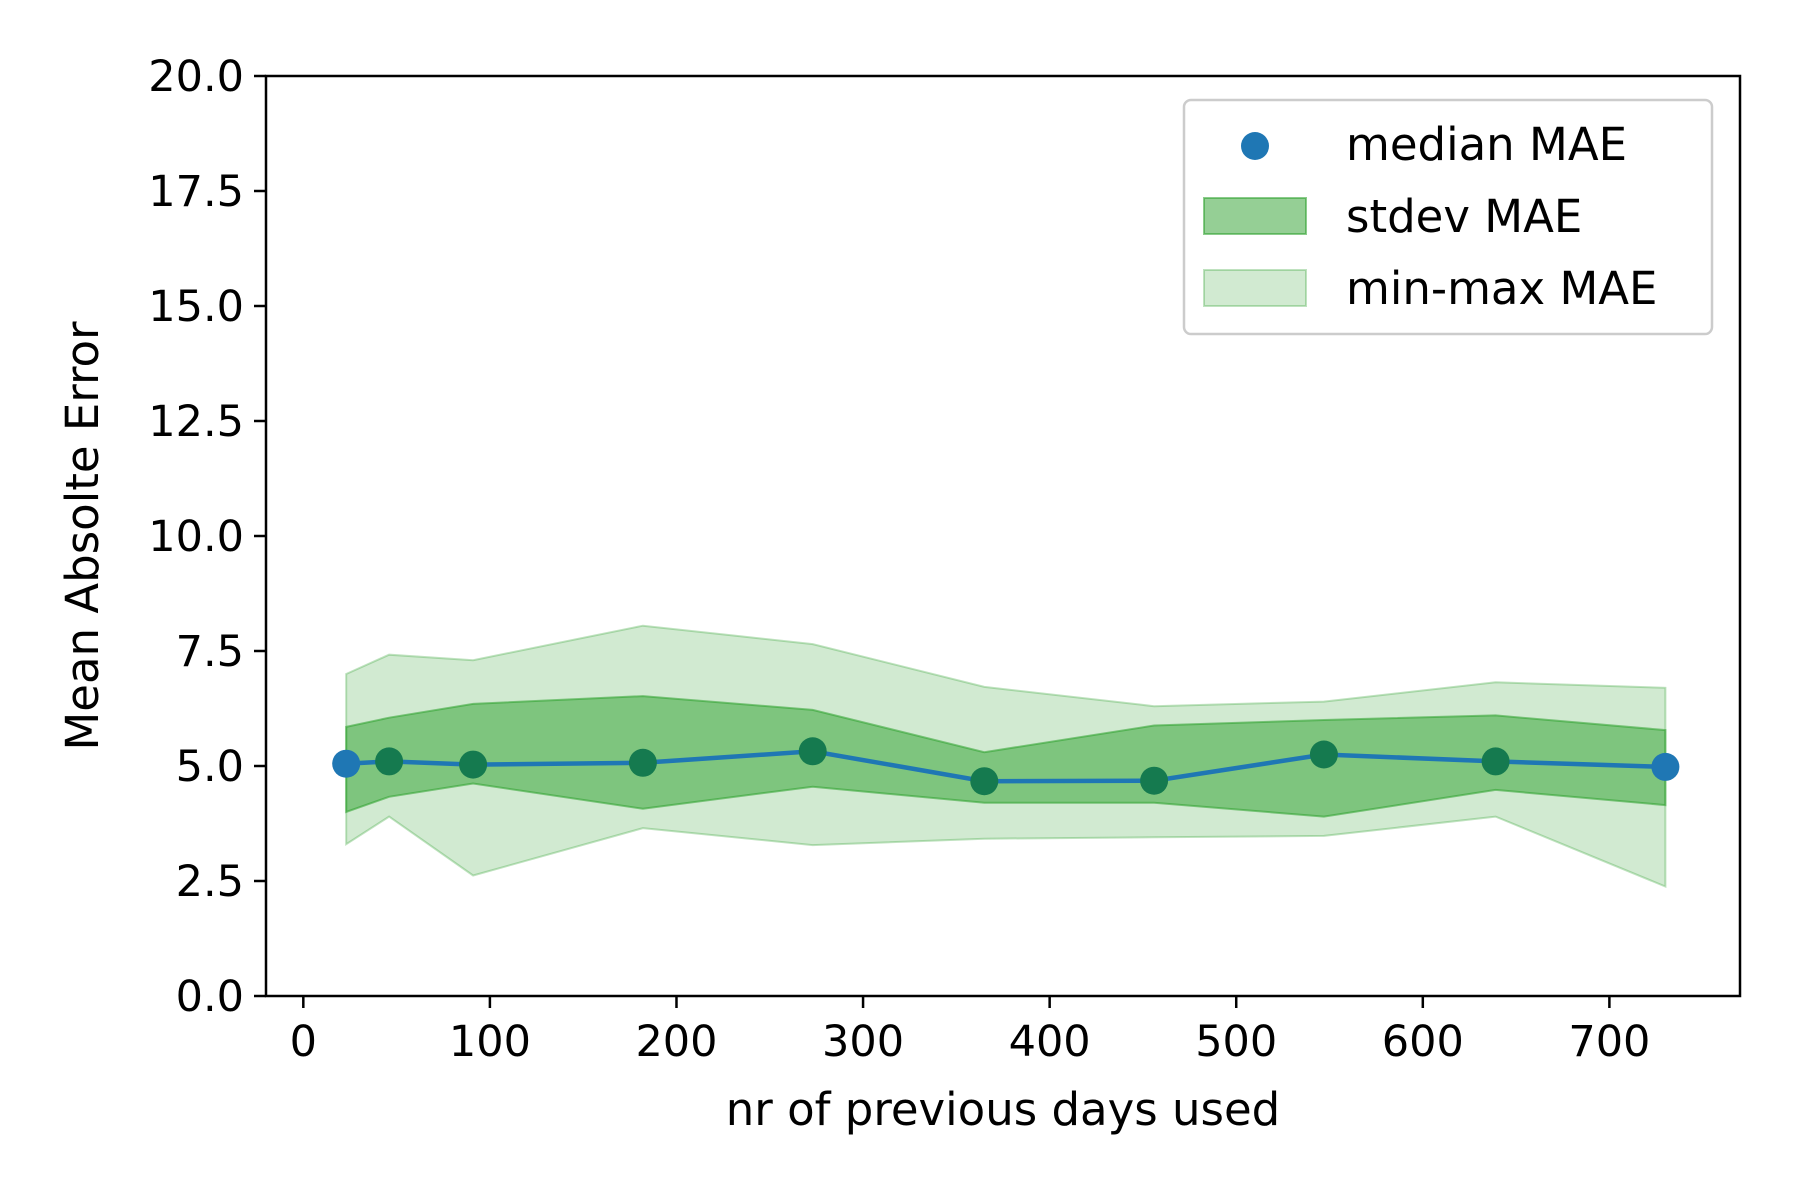 The height and width of the screenshot is (1200, 1800). What do you see at coordinates (1255, 146) in the screenshot?
I see `legend-median-marker` at bounding box center [1255, 146].